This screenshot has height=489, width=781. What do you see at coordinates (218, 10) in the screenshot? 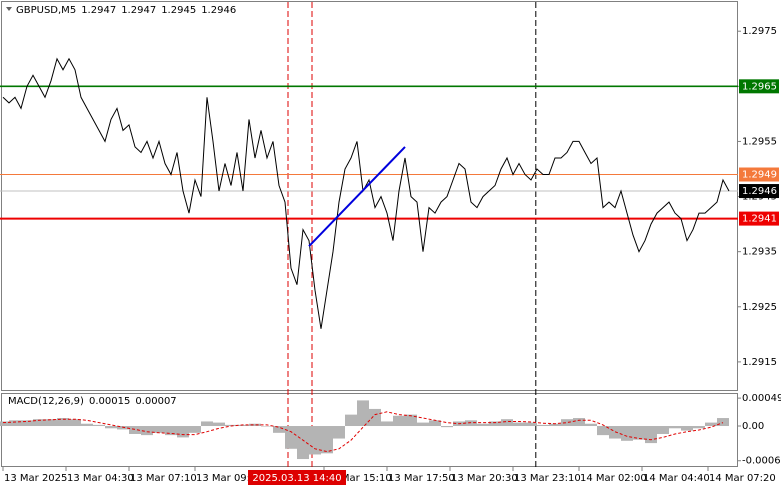
I see `header-text: 1.2946` at bounding box center [218, 10].